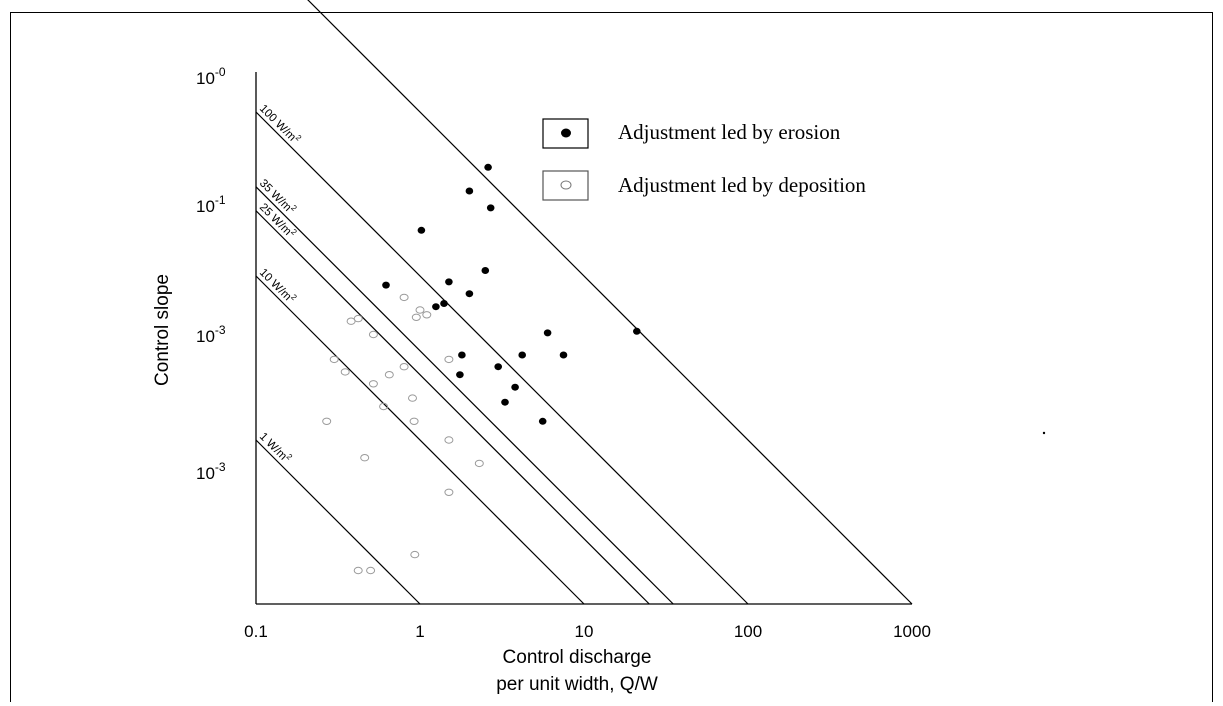  What do you see at coordinates (912, 631) in the screenshot?
I see `x-tick-label: 1000` at bounding box center [912, 631].